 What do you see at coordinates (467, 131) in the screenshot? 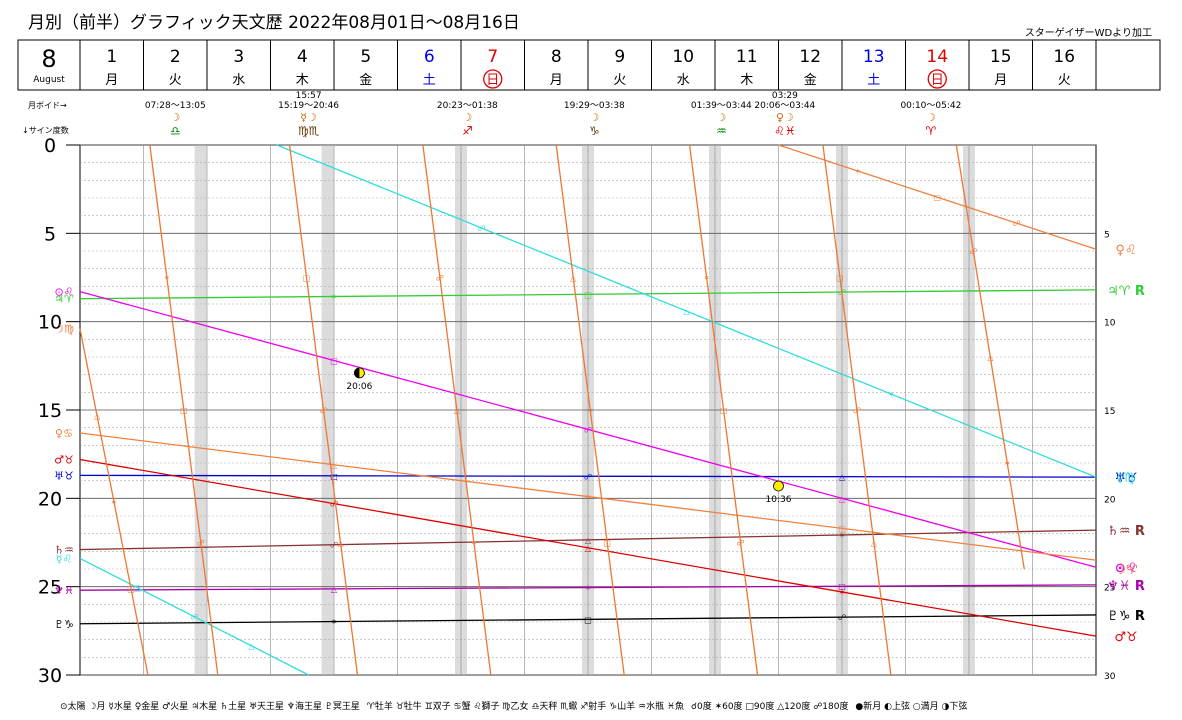
I see `void-sign: ♐` at bounding box center [467, 131].